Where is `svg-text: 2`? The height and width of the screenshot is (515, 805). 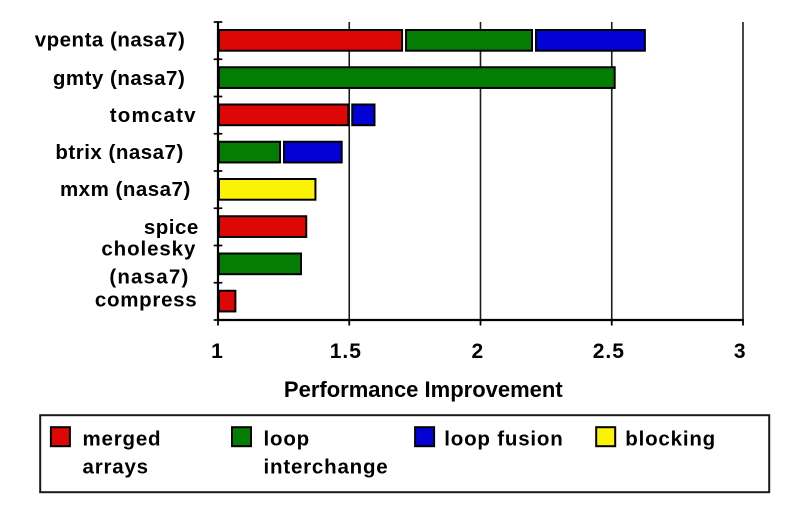
svg-text: 2 is located at coordinates (478, 351).